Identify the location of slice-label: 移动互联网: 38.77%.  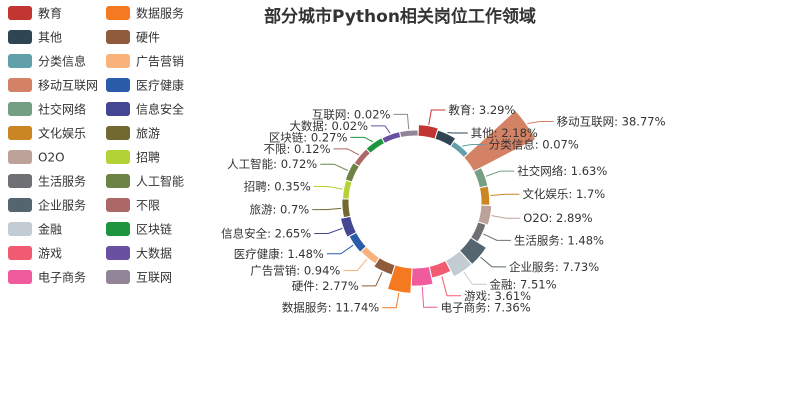
(611, 122).